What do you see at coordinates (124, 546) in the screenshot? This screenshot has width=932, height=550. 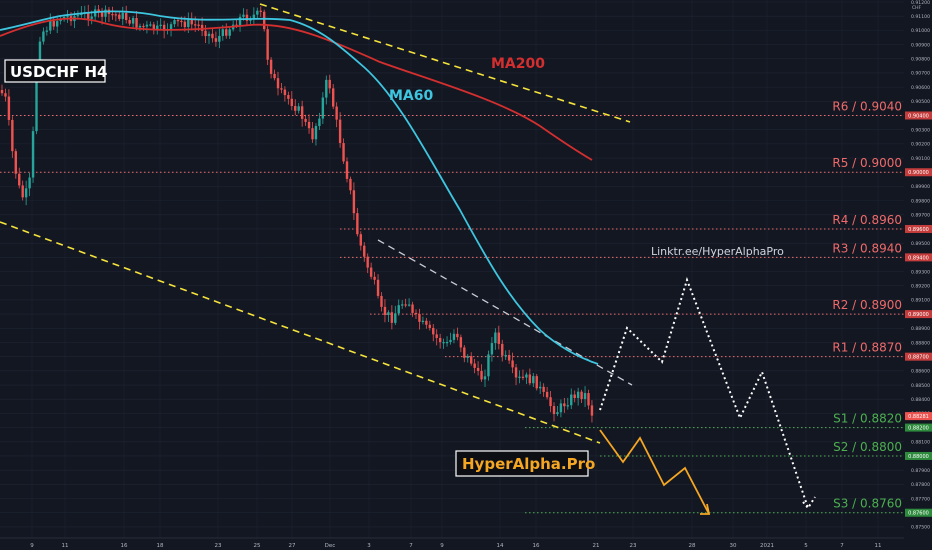 I see `time-tick-label: 16` at bounding box center [124, 546].